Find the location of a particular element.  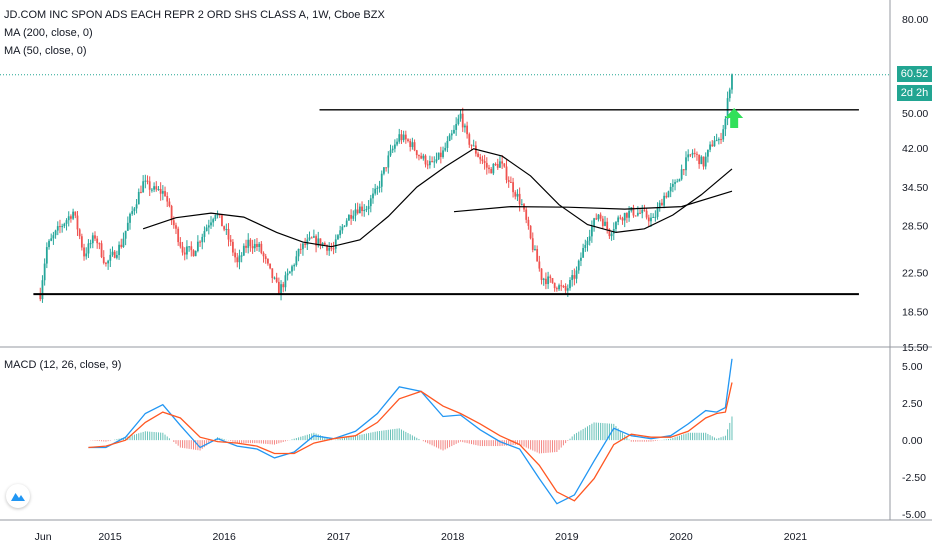

price-tick-label: 80.00 is located at coordinates (915, 20).